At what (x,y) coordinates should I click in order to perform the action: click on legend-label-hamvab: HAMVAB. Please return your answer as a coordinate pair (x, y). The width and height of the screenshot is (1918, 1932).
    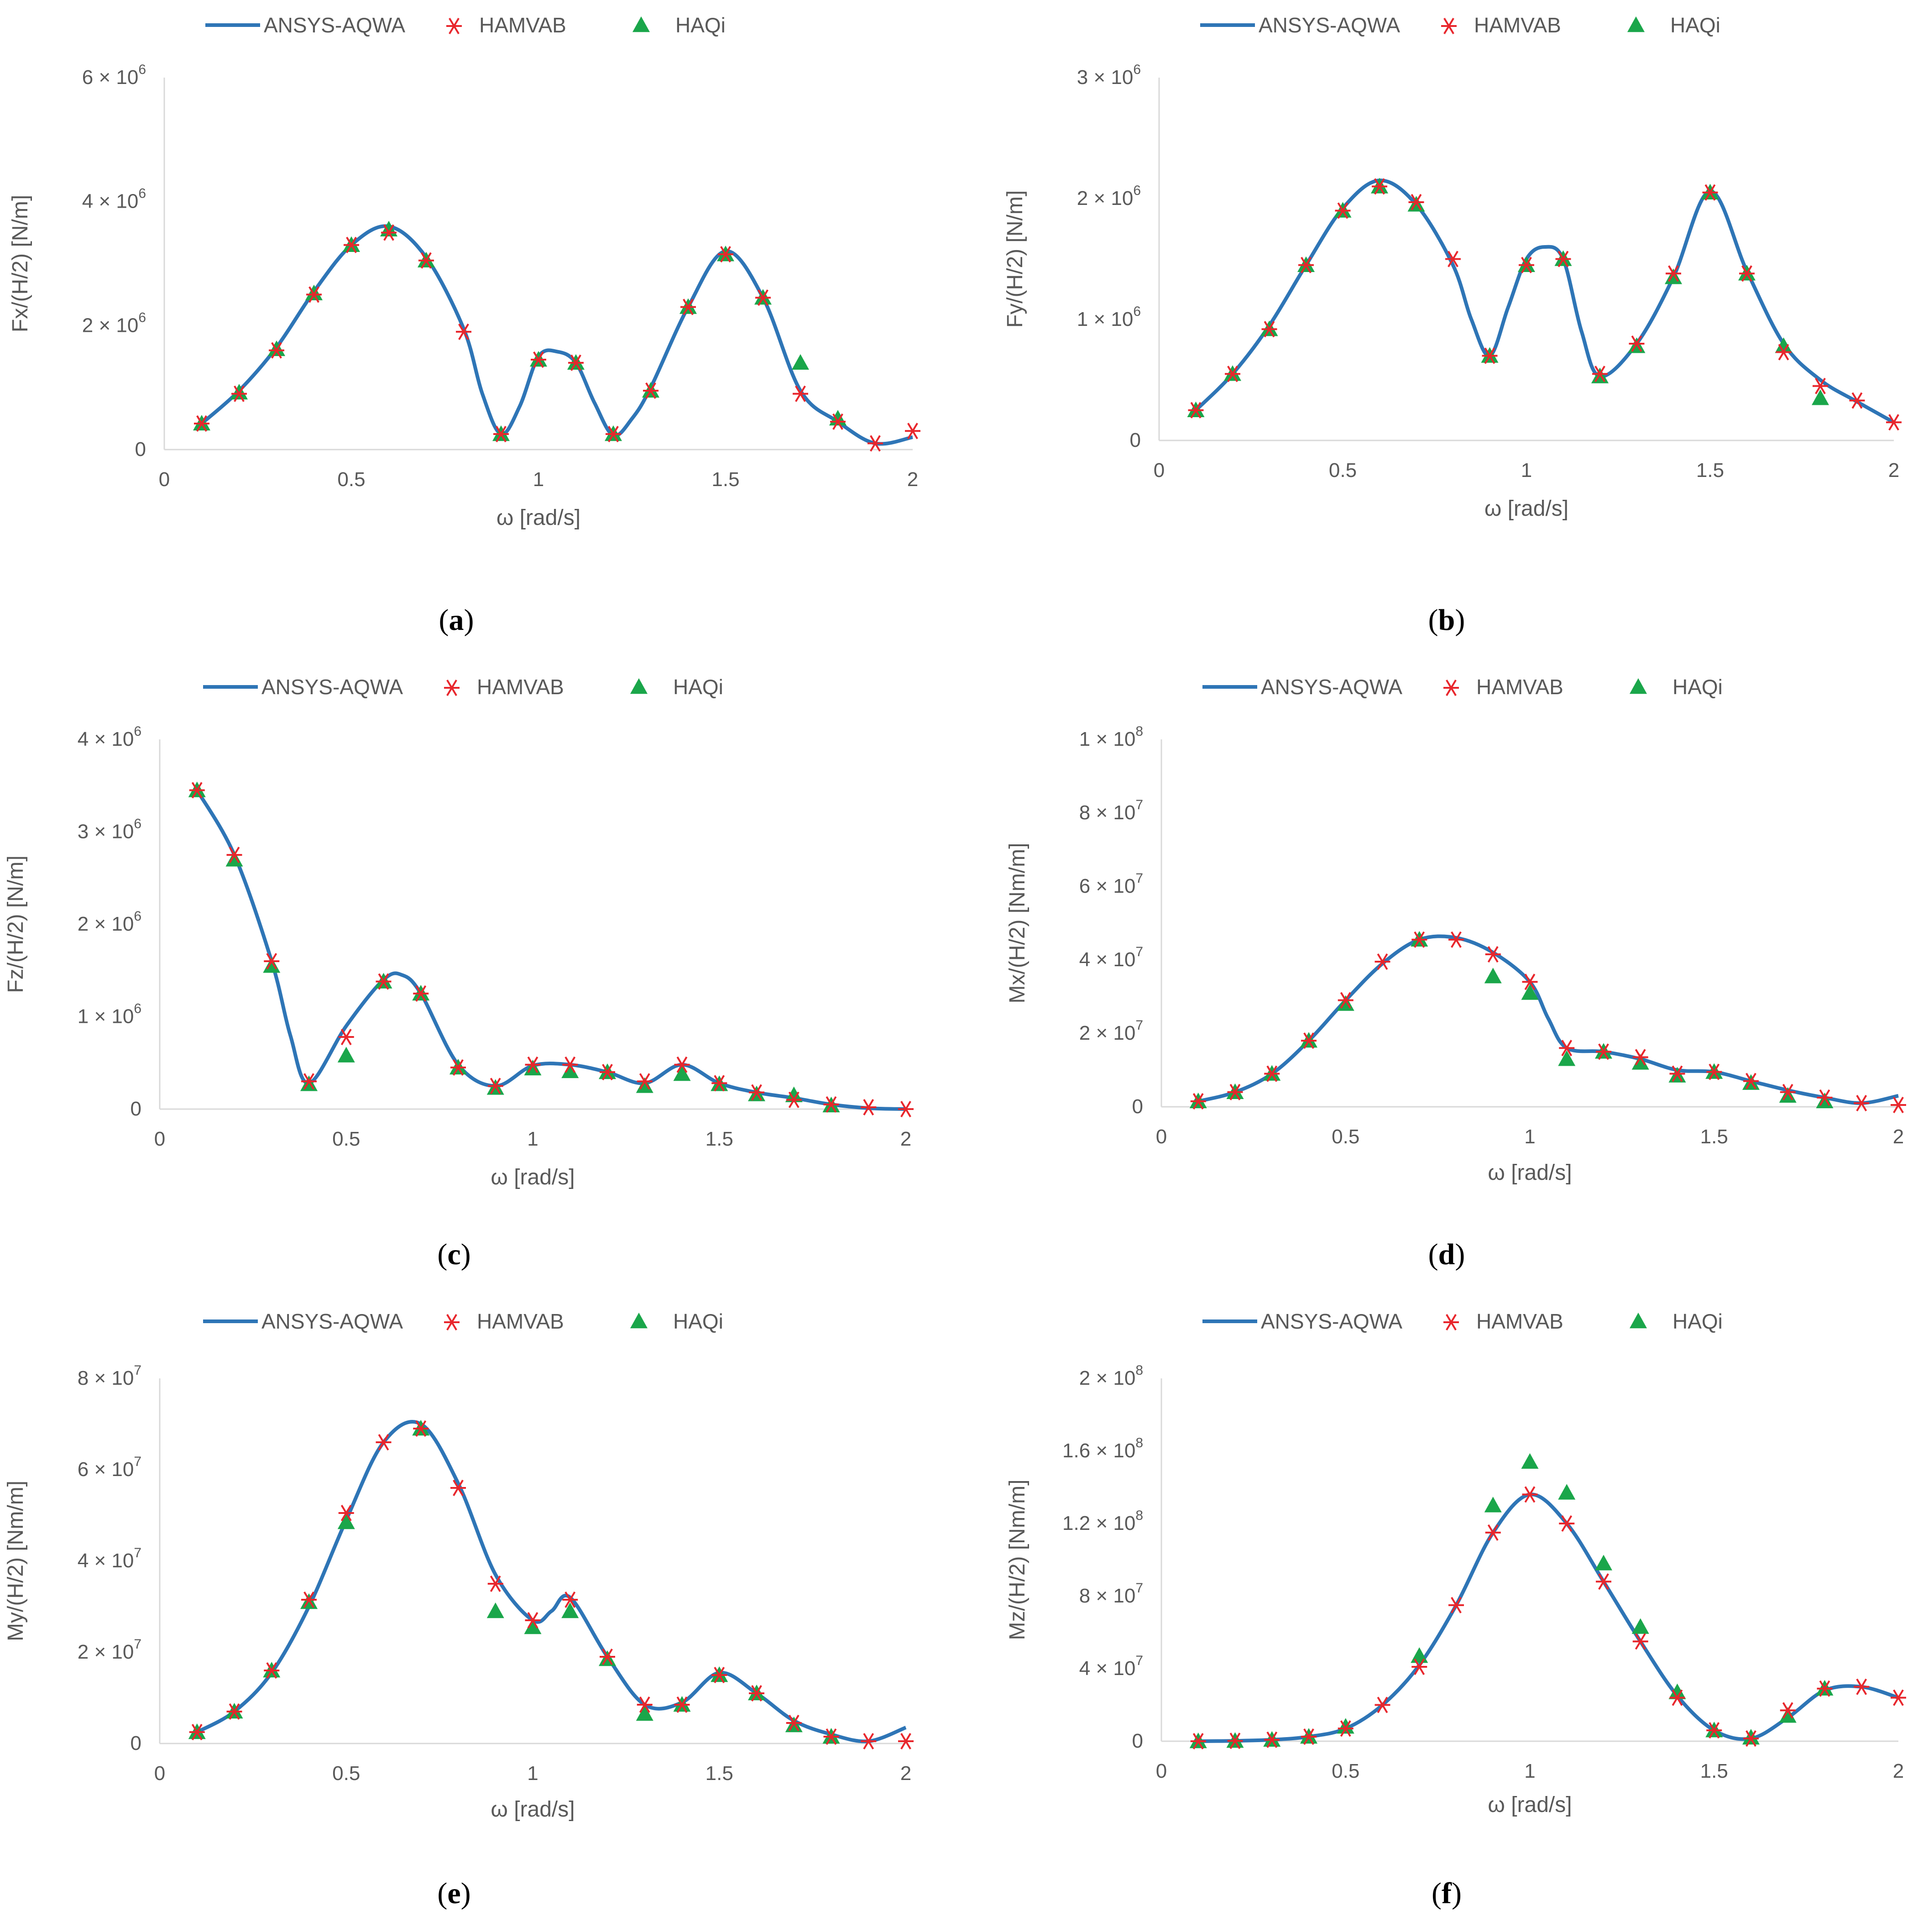
    Looking at the image, I should click on (1519, 1321).